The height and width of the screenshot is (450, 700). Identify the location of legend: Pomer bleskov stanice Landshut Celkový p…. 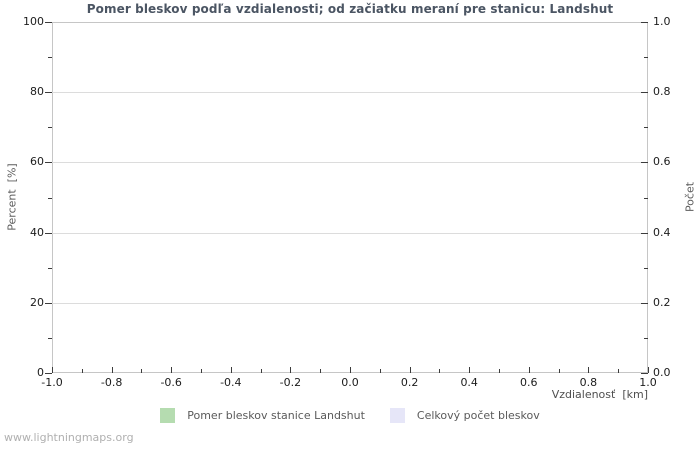
(350, 415).